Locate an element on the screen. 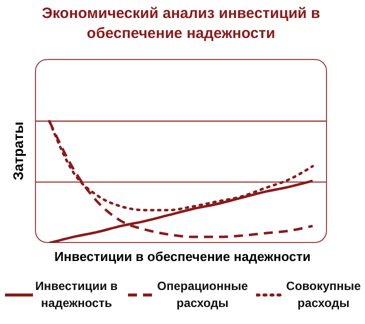 The image size is (365, 324). chart-title: Экономический анализ инвестиций в обеспечение надежности is located at coordinates (181, 24).